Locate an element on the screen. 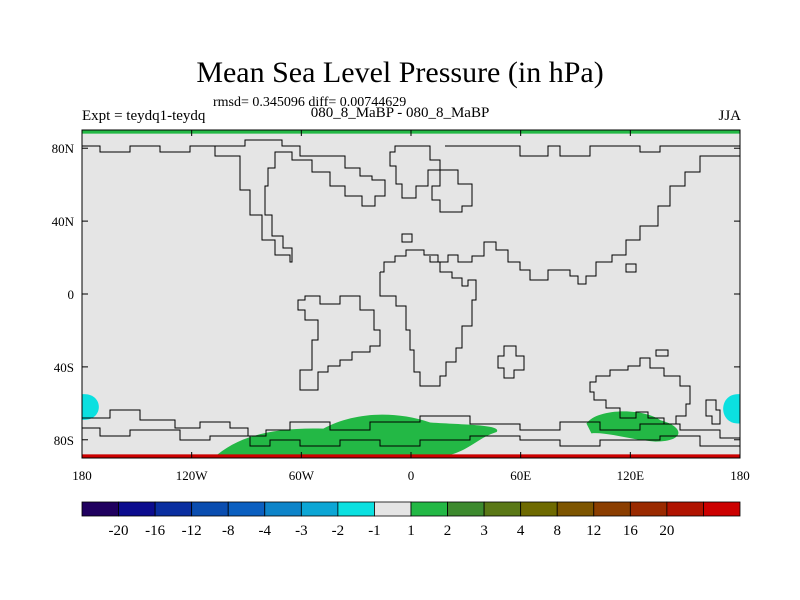 The height and width of the screenshot is (600, 800). y-tick-label: 40S is located at coordinates (64, 367).